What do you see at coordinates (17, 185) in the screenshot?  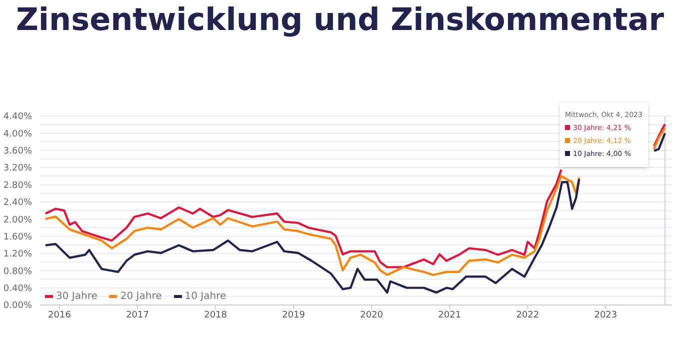 I see `y-tick-label: 2.80%` at bounding box center [17, 185].